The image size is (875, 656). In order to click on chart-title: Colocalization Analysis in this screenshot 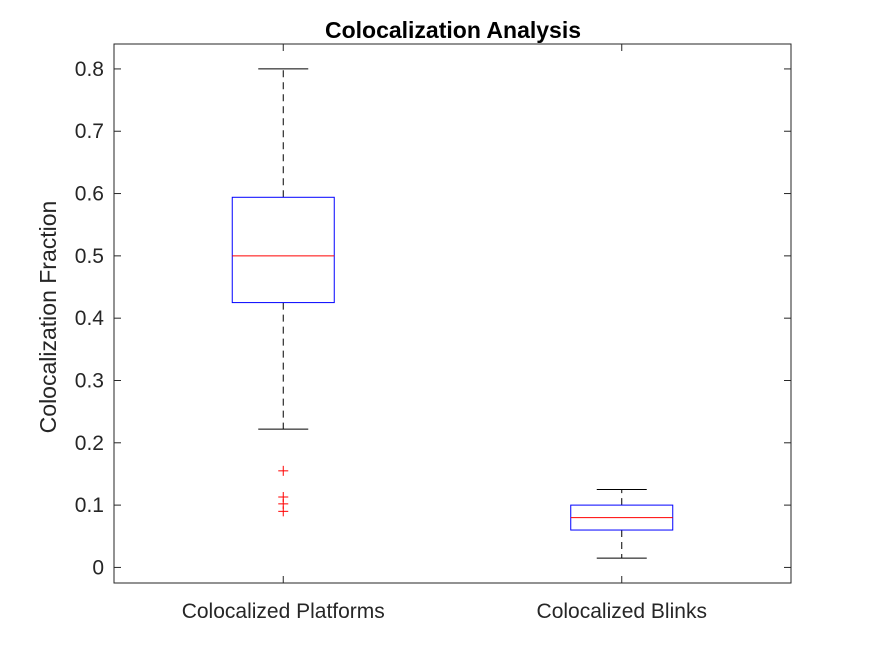, I will do `click(453, 30)`.